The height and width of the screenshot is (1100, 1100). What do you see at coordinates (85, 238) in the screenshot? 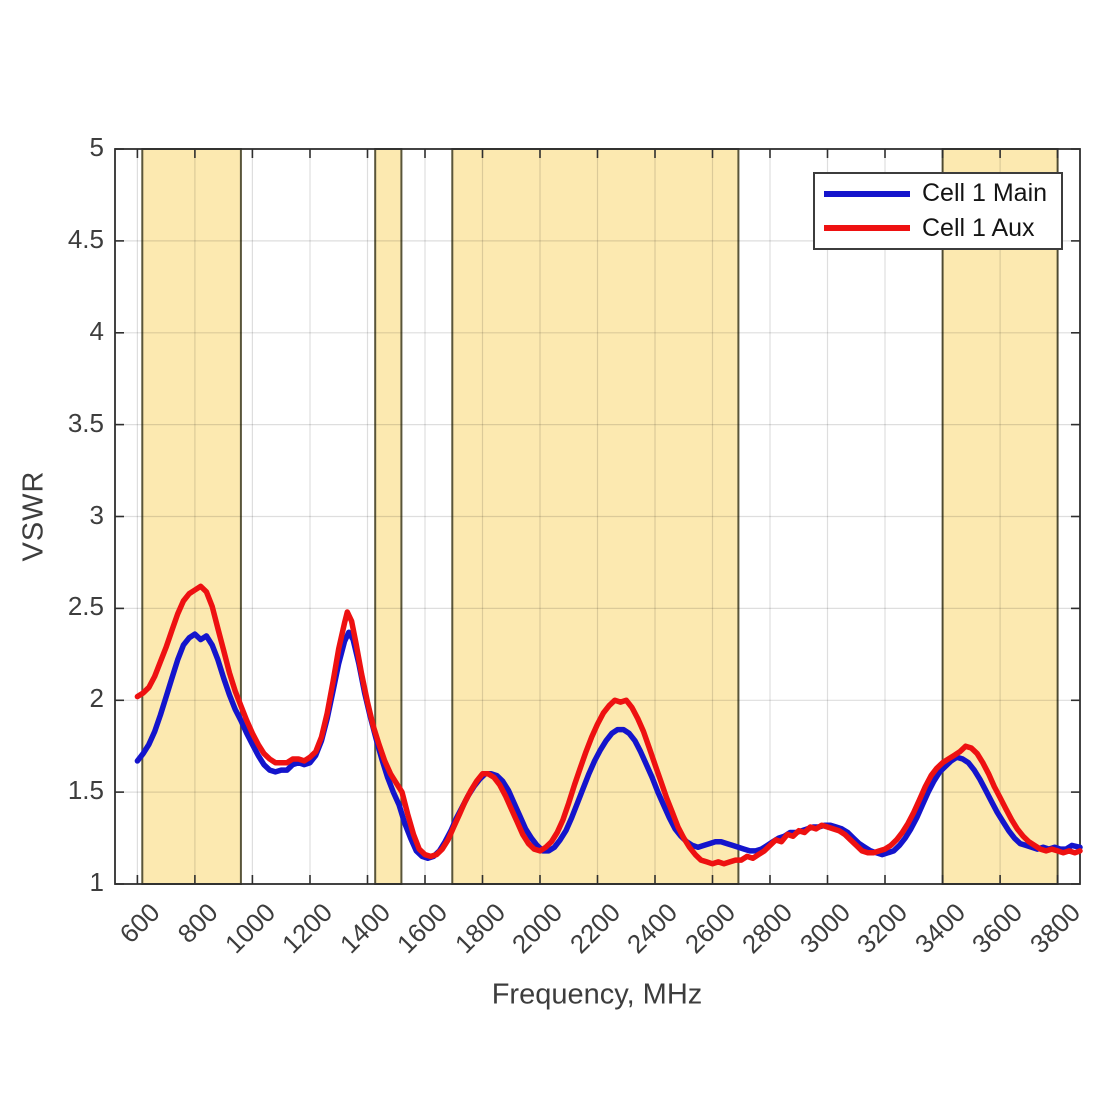
I see `y-tick-label: 4.5` at bounding box center [85, 238].